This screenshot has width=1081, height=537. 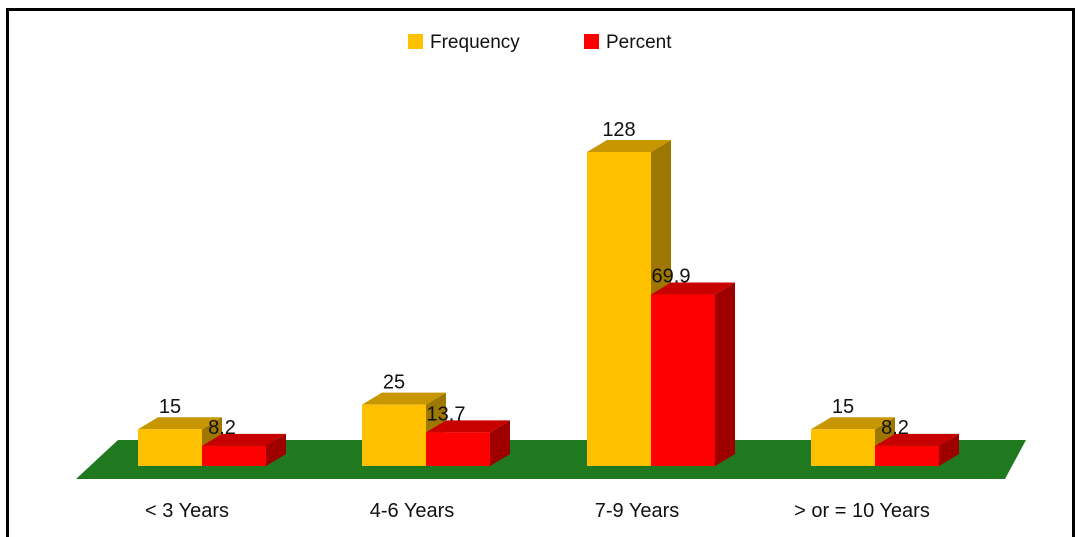 I want to click on data-label-frequency-2: 128, so click(x=618, y=130).